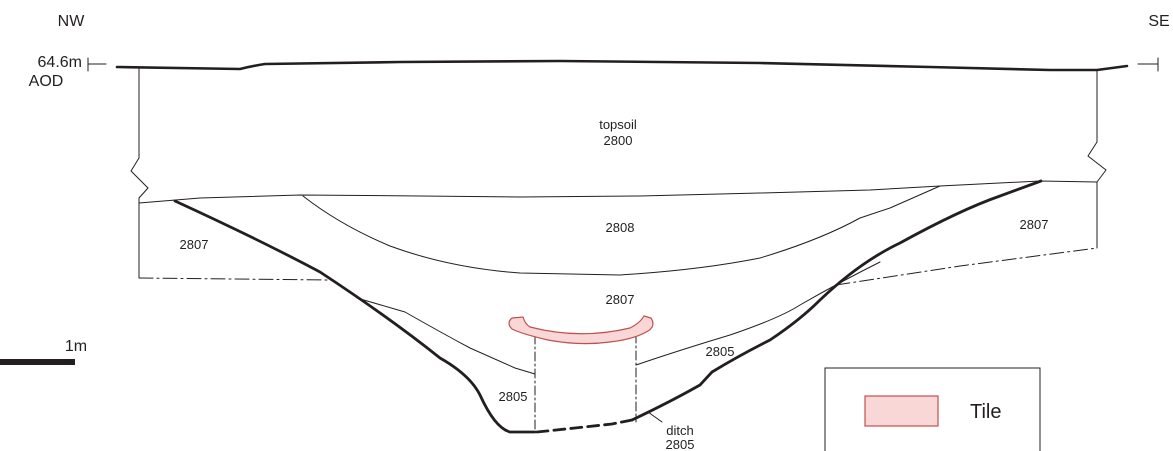  I want to click on ditch-label-leader, so click(655, 417).